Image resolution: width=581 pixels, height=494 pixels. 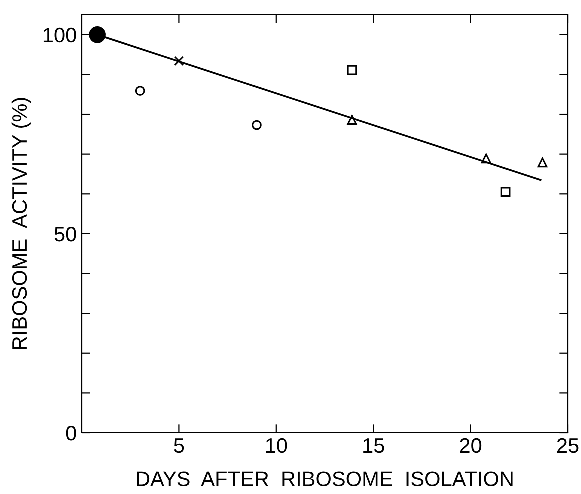 What do you see at coordinates (22, 224) in the screenshot?
I see `y-axis-title: RIBOSOME ACTIVITY (%)` at bounding box center [22, 224].